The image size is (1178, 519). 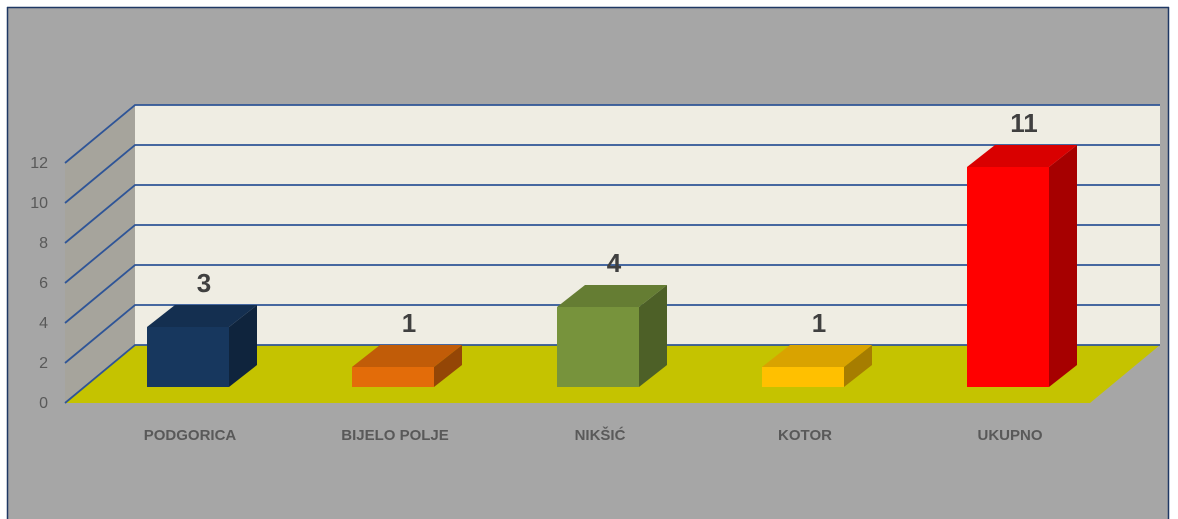 What do you see at coordinates (43, 403) in the screenshot?
I see `y-tick-label: 0` at bounding box center [43, 403].